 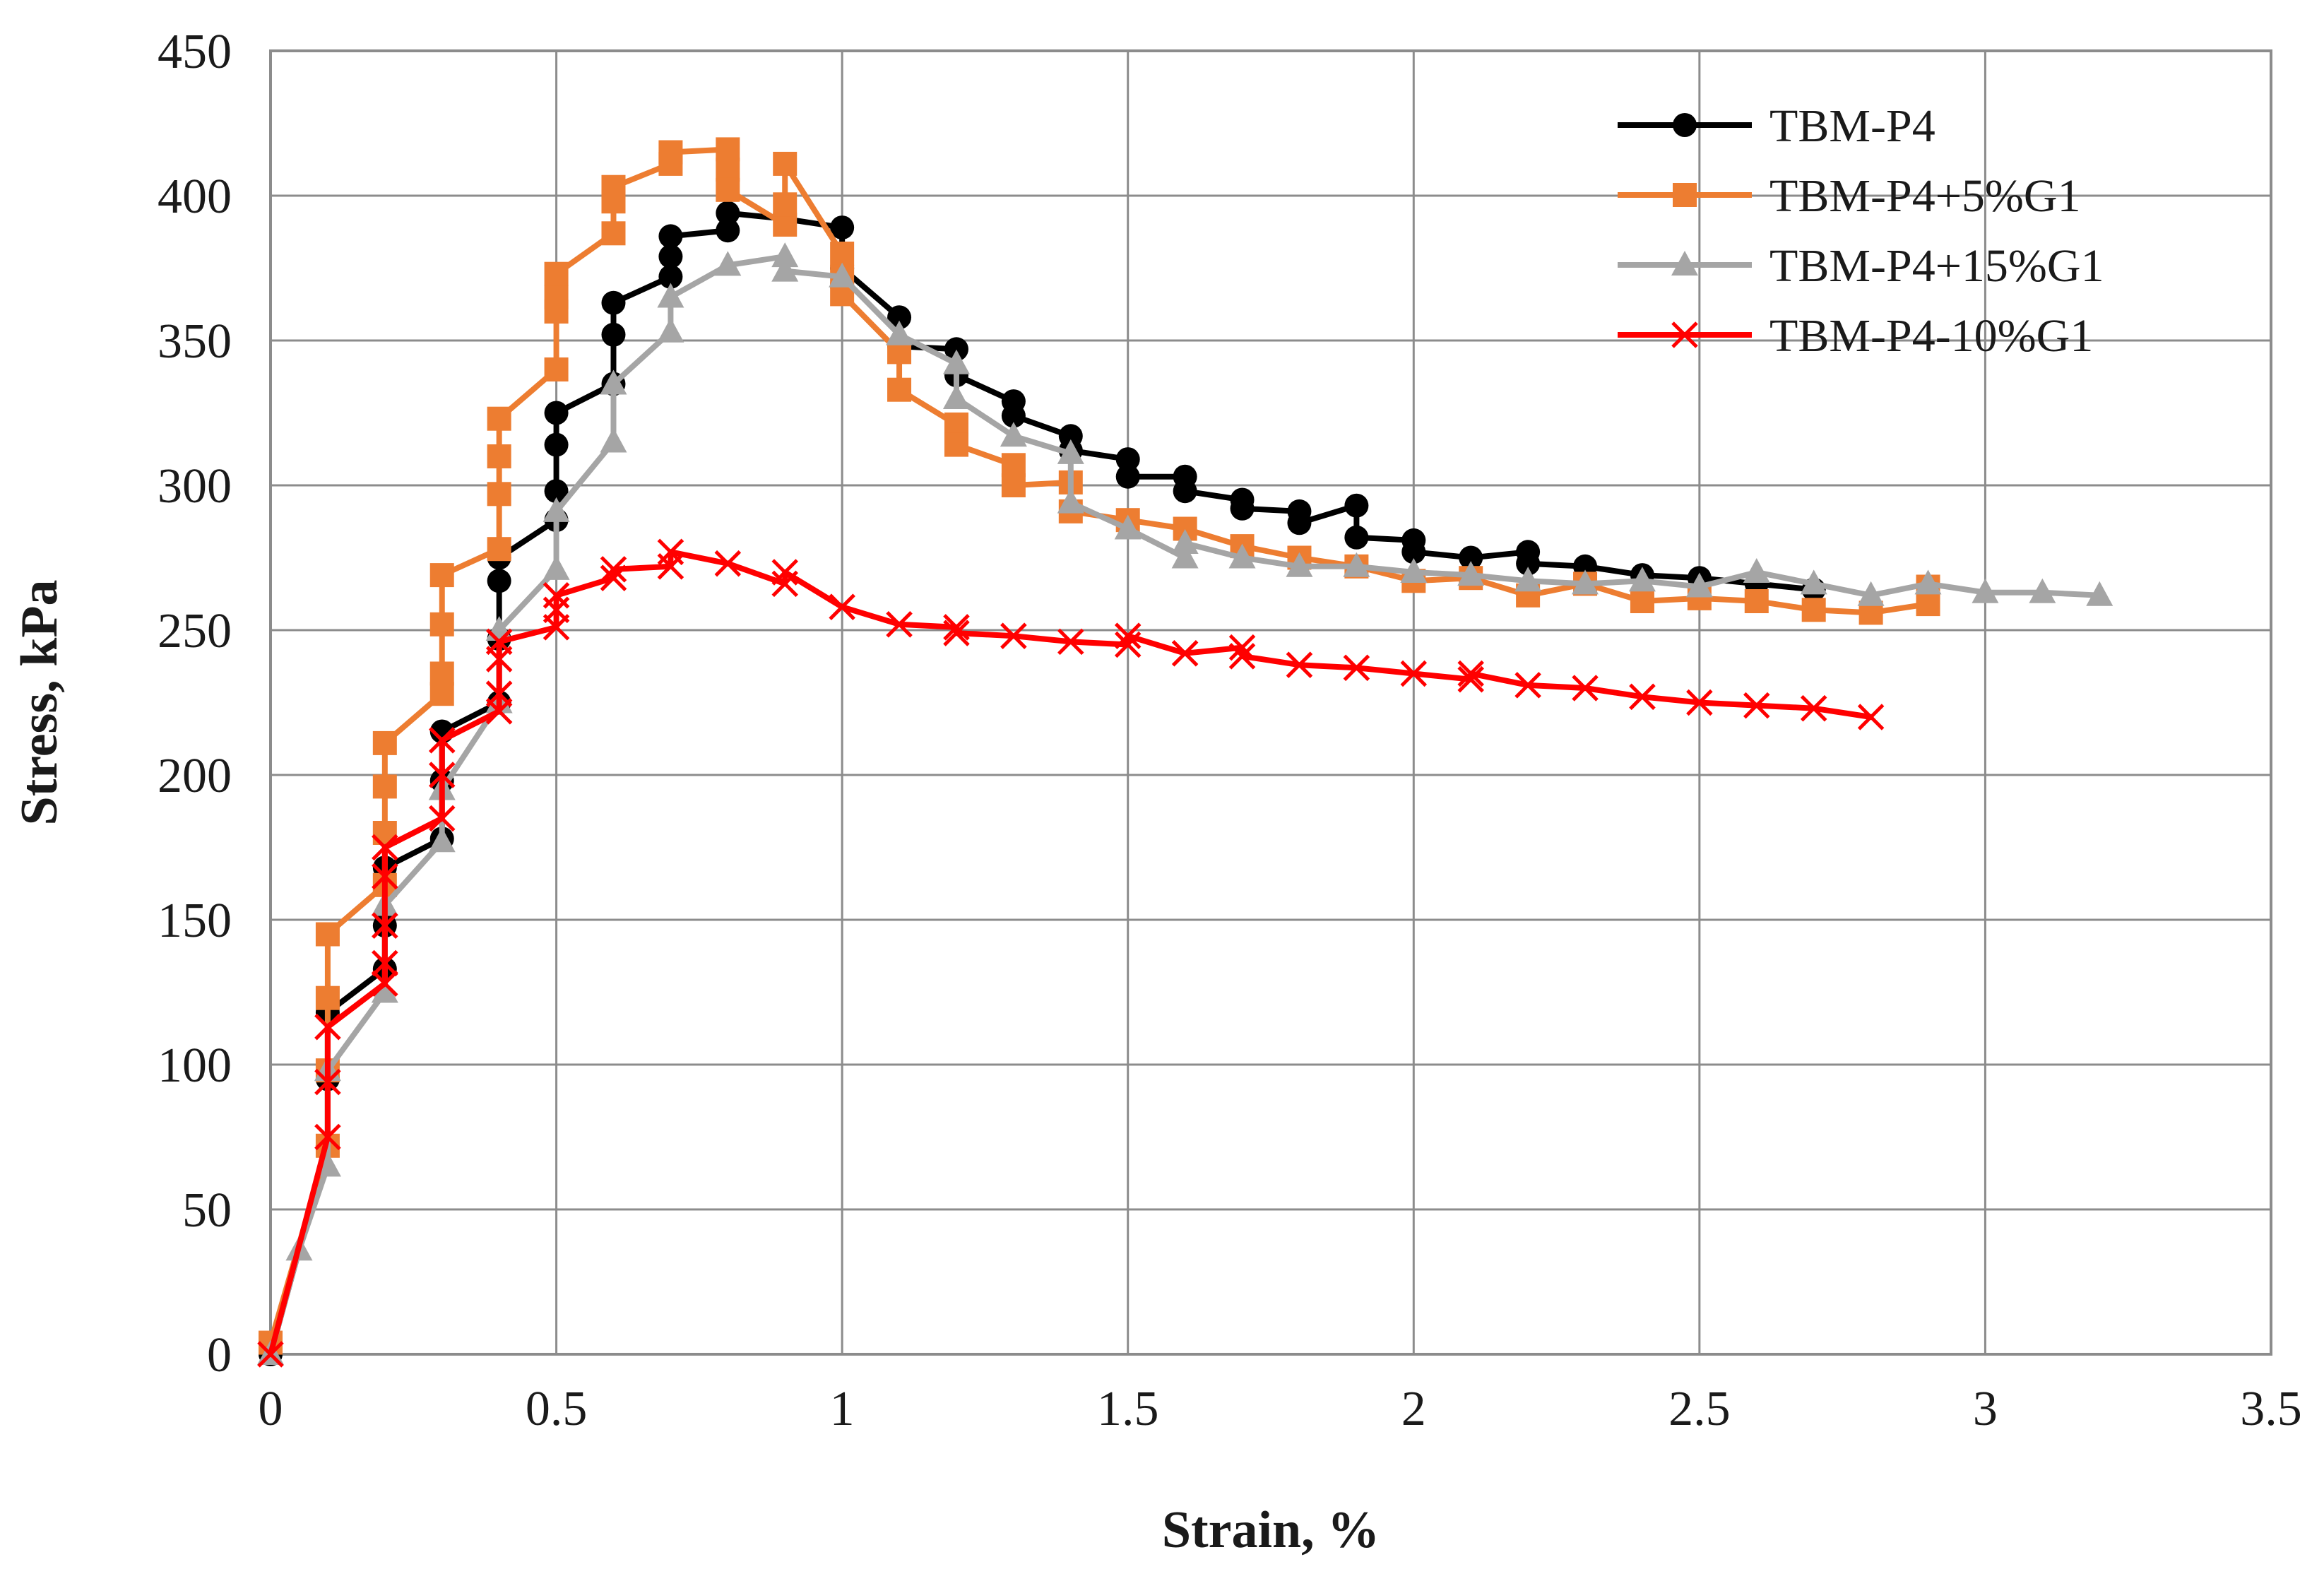 I want to click on legend-label: TBM-P4, so click(x=1852, y=126).